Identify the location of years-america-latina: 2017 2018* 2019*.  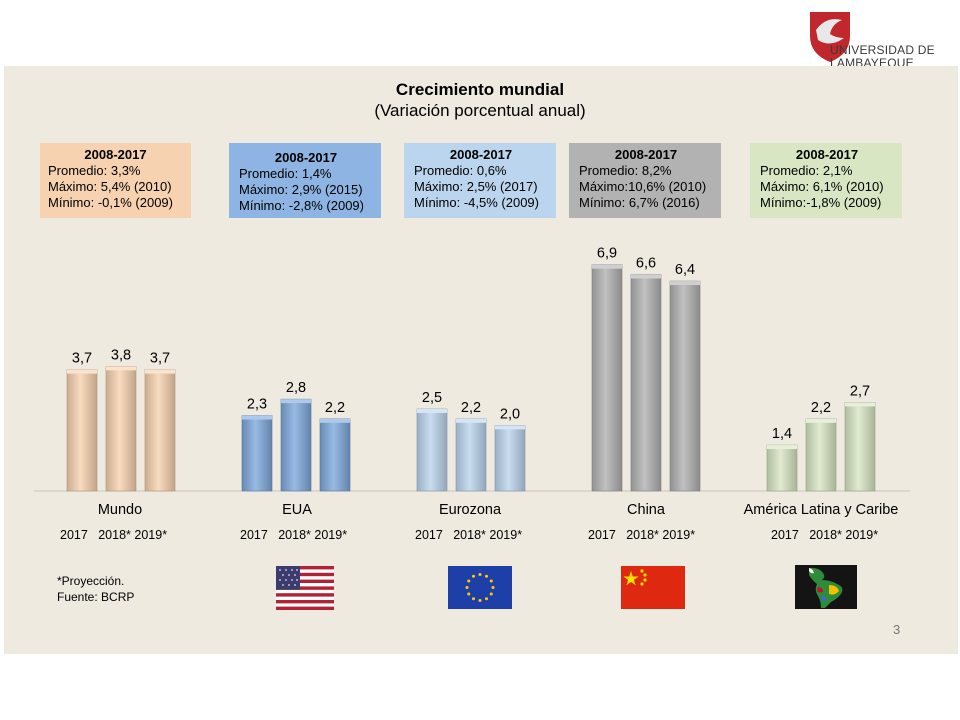
(824, 535).